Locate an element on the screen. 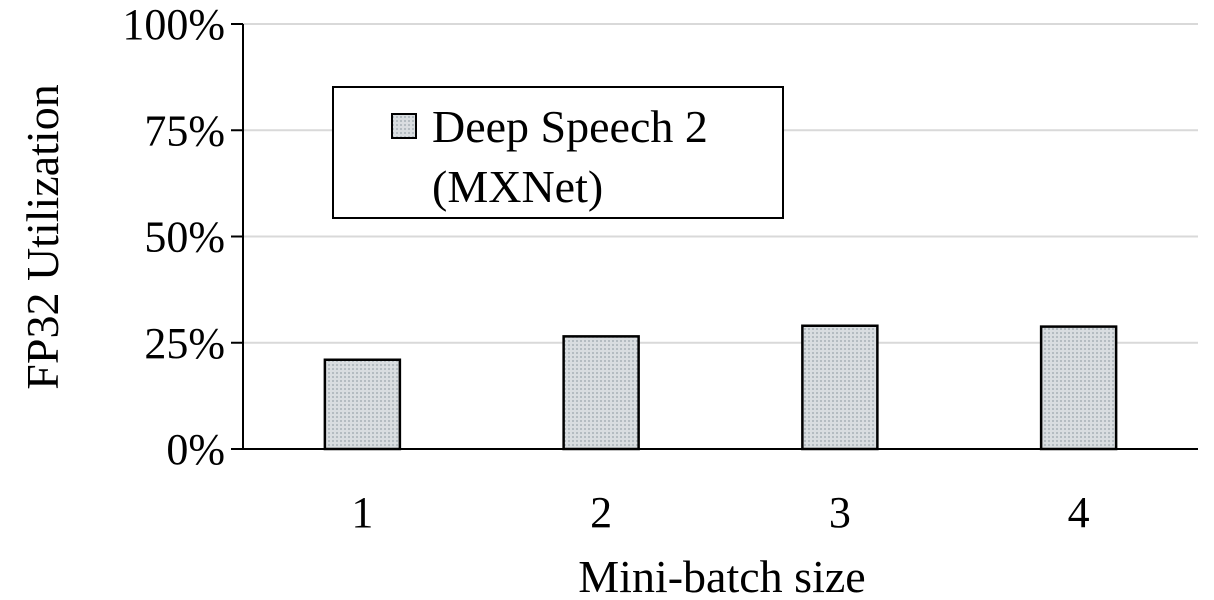  y-axis-title: FP32 Utilization is located at coordinates (42, 236).